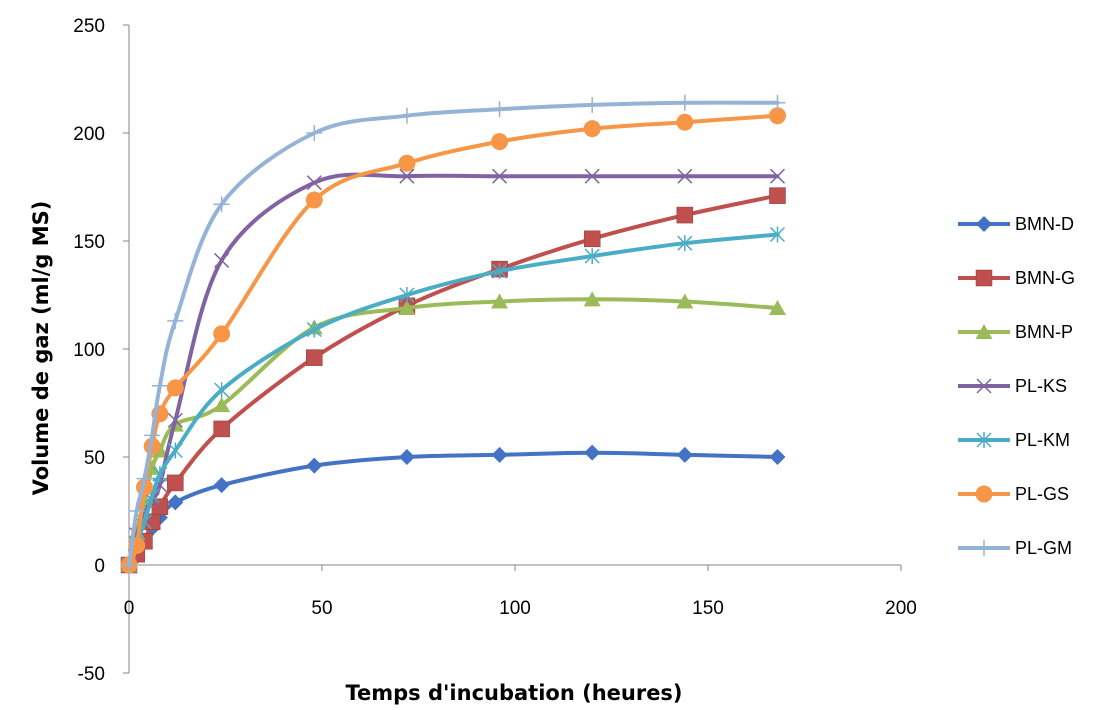 This screenshot has width=1098, height=710. What do you see at coordinates (1013, 494) in the screenshot?
I see `legend-item-pl-gs: PL-GS` at bounding box center [1013, 494].